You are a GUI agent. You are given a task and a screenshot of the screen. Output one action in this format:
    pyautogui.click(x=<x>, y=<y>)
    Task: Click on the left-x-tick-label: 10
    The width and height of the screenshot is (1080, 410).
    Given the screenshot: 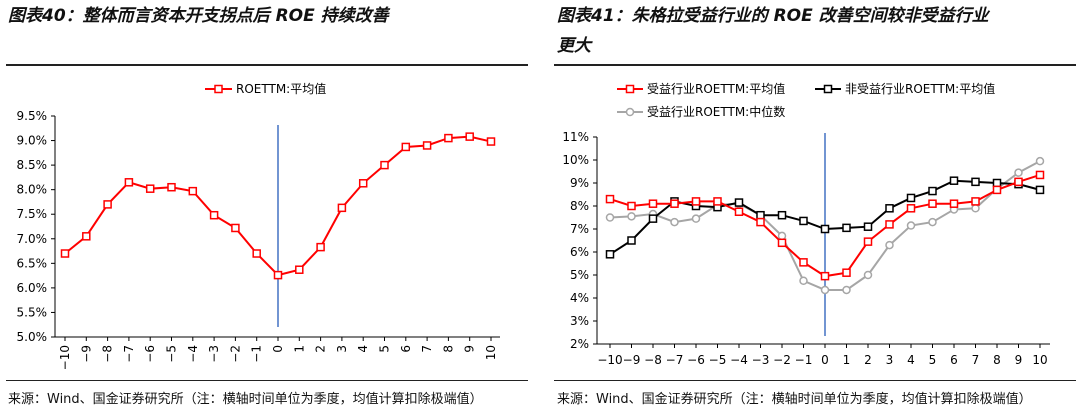 What is the action you would take?
    pyautogui.click(x=491, y=352)
    